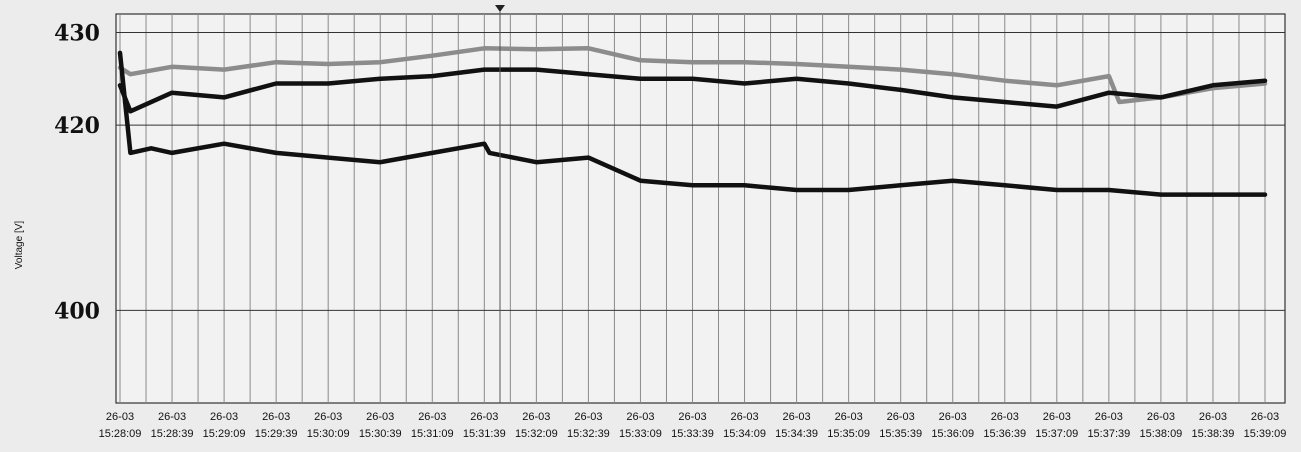 The width and height of the screenshot is (1301, 452). Describe the element at coordinates (1160, 434) in the screenshot. I see `x-tick-time: 15:38:09` at that location.